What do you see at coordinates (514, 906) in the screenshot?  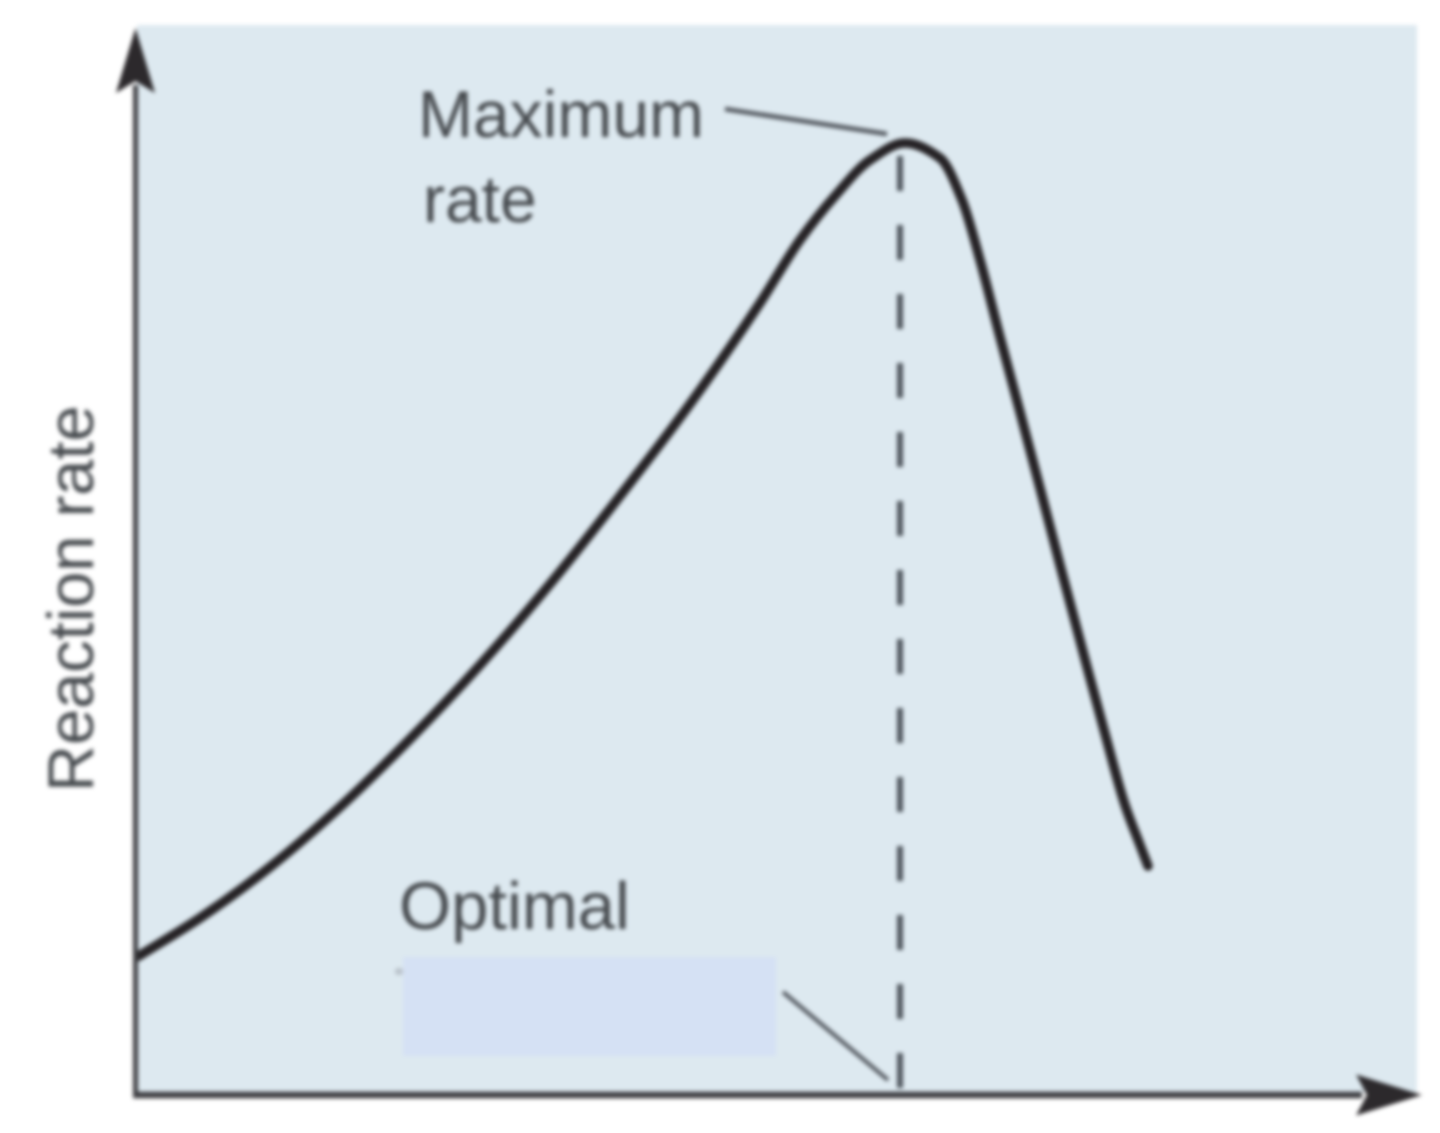 I see `svg-text: Optimal` at bounding box center [514, 906].